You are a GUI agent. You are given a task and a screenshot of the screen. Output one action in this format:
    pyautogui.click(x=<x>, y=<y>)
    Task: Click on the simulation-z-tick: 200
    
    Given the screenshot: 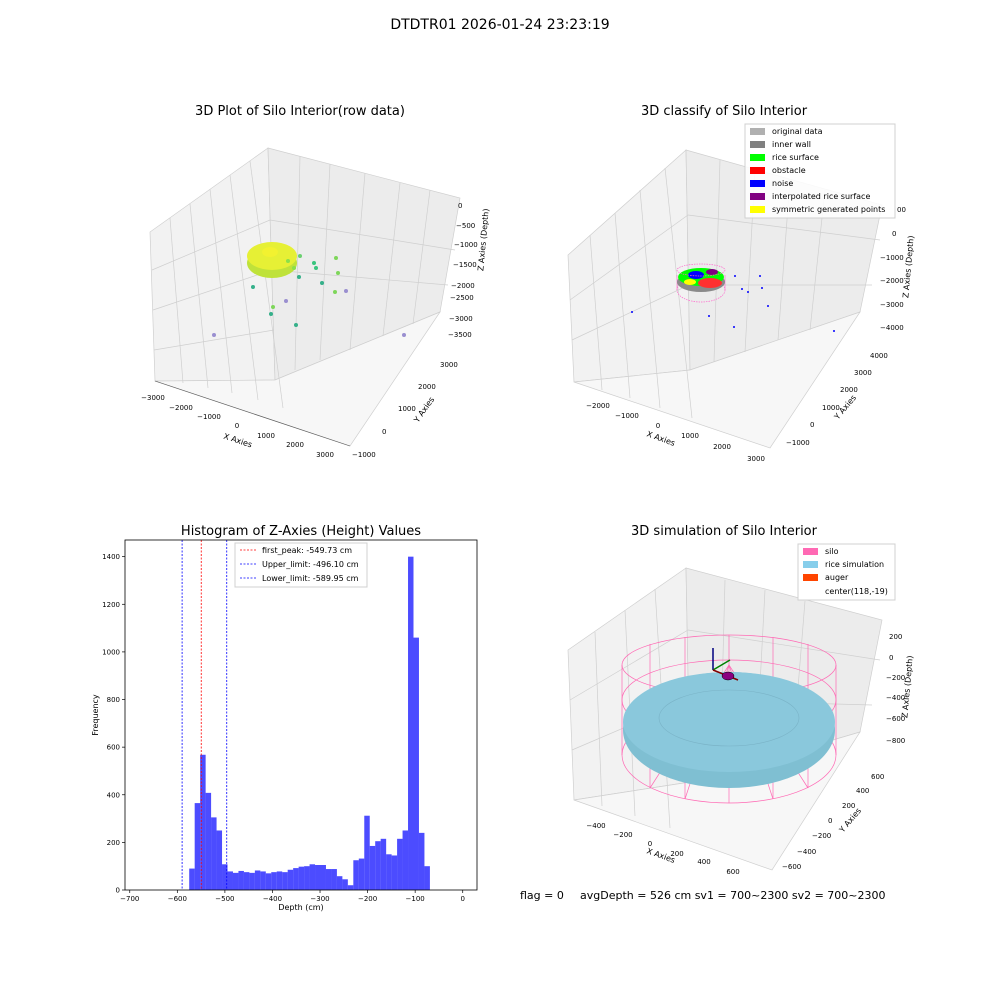 What is the action you would take?
    pyautogui.click(x=895, y=637)
    